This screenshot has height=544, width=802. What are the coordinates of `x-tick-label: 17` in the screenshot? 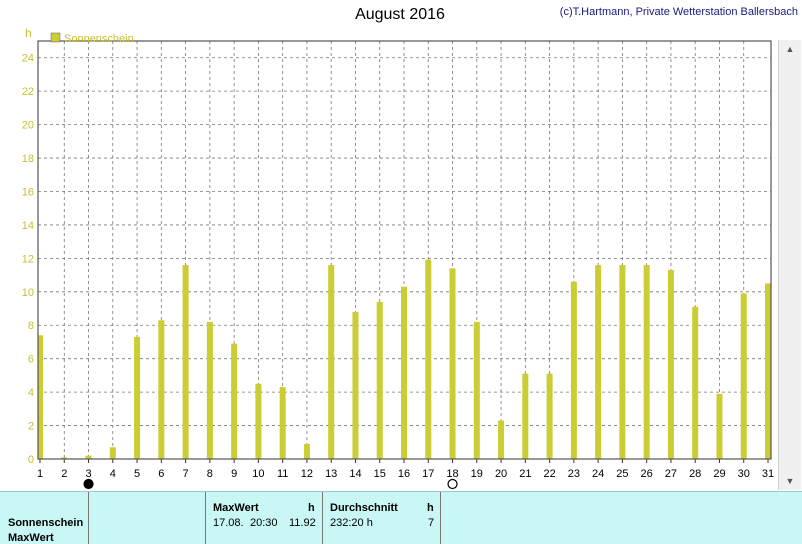 It's located at (428, 474).